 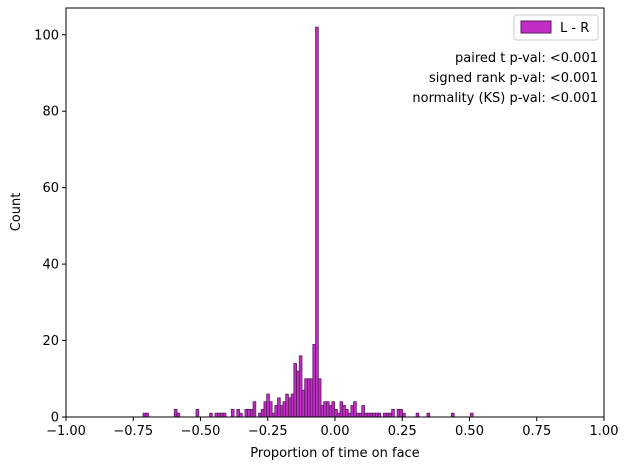 What do you see at coordinates (50, 227) in the screenshot?
I see `y-ticks: 0 20 40 60 80 100` at bounding box center [50, 227].